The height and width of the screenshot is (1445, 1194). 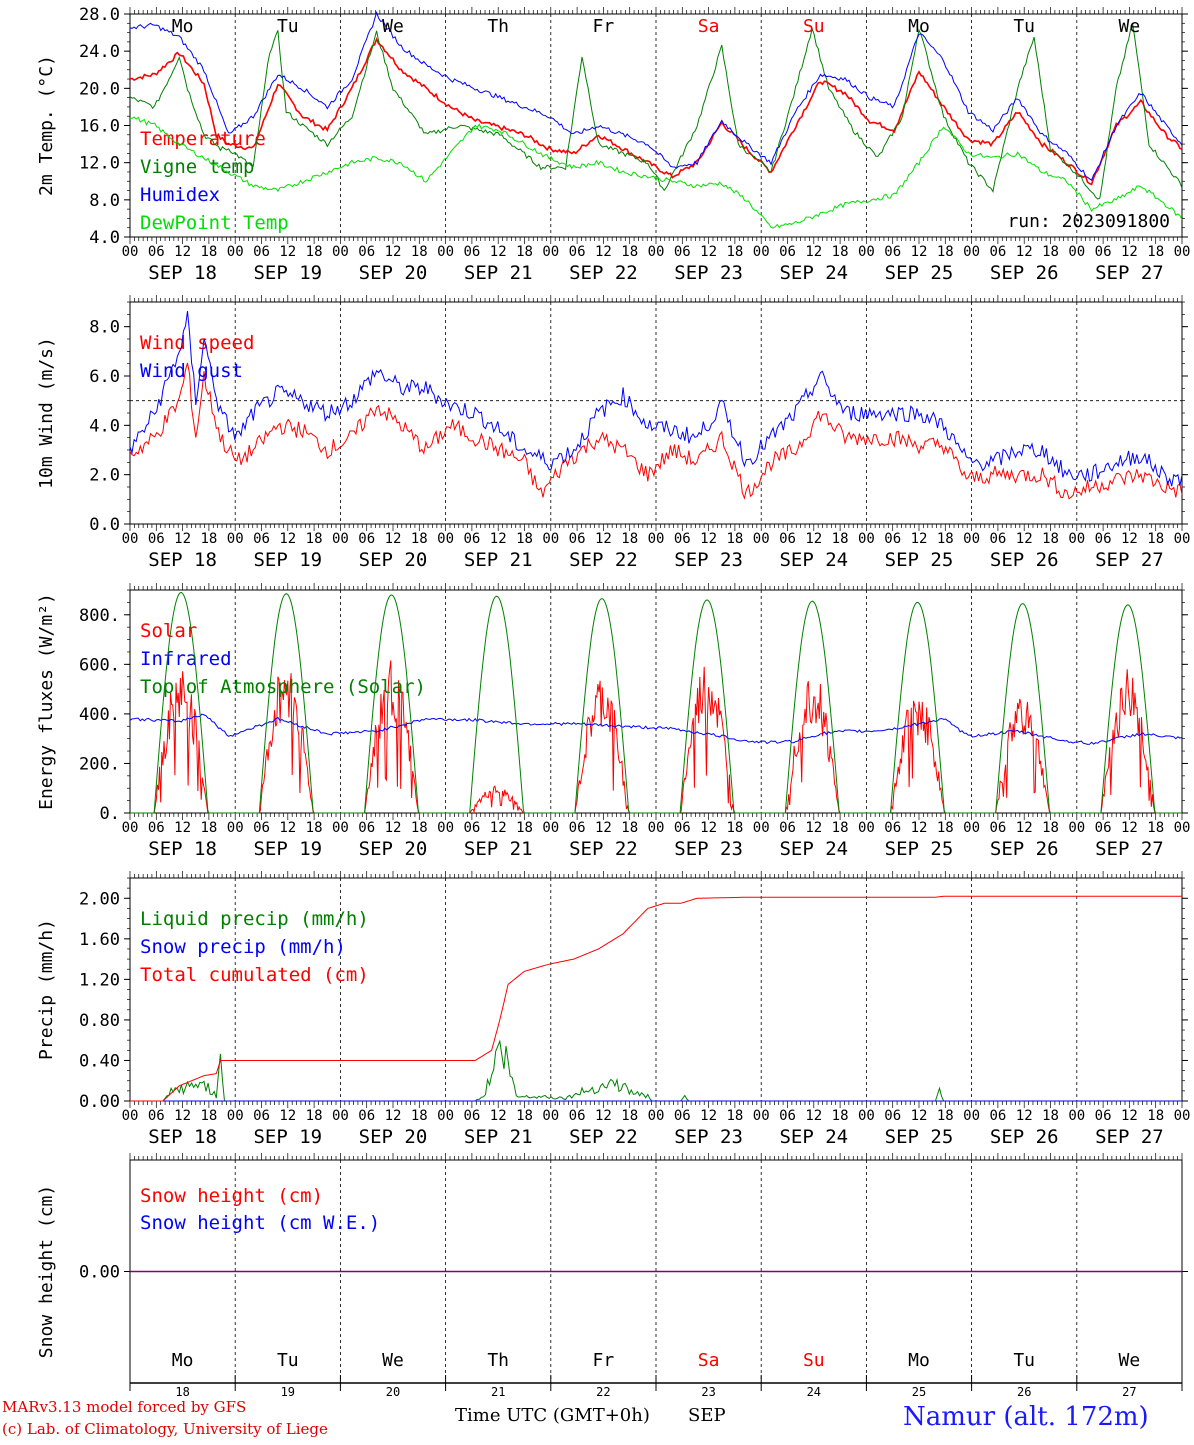 What do you see at coordinates (243, 947) in the screenshot?
I see `legend-label: Snow precip (mm/h)` at bounding box center [243, 947].